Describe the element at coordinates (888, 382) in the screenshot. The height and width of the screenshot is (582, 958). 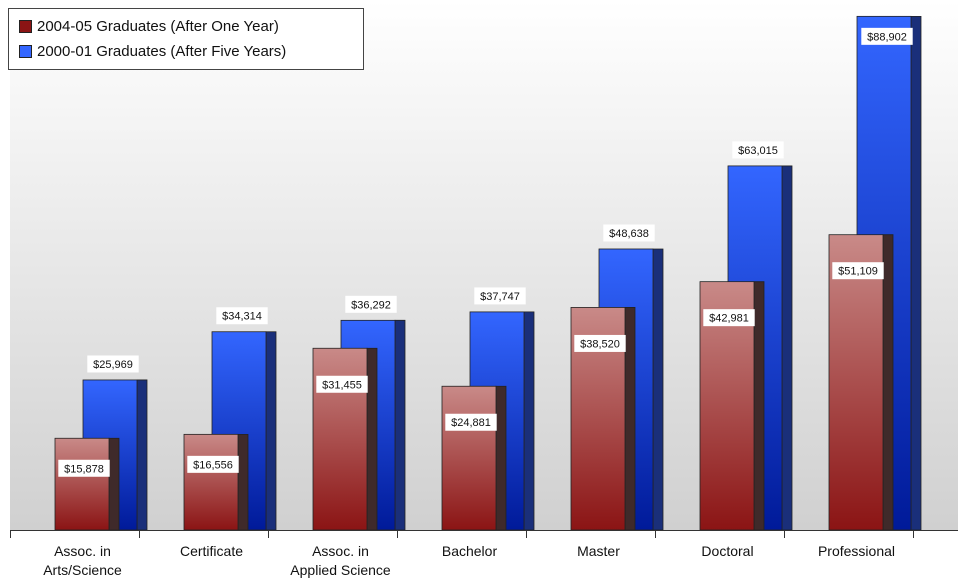
I see `bar-series-1-6-side` at that location.